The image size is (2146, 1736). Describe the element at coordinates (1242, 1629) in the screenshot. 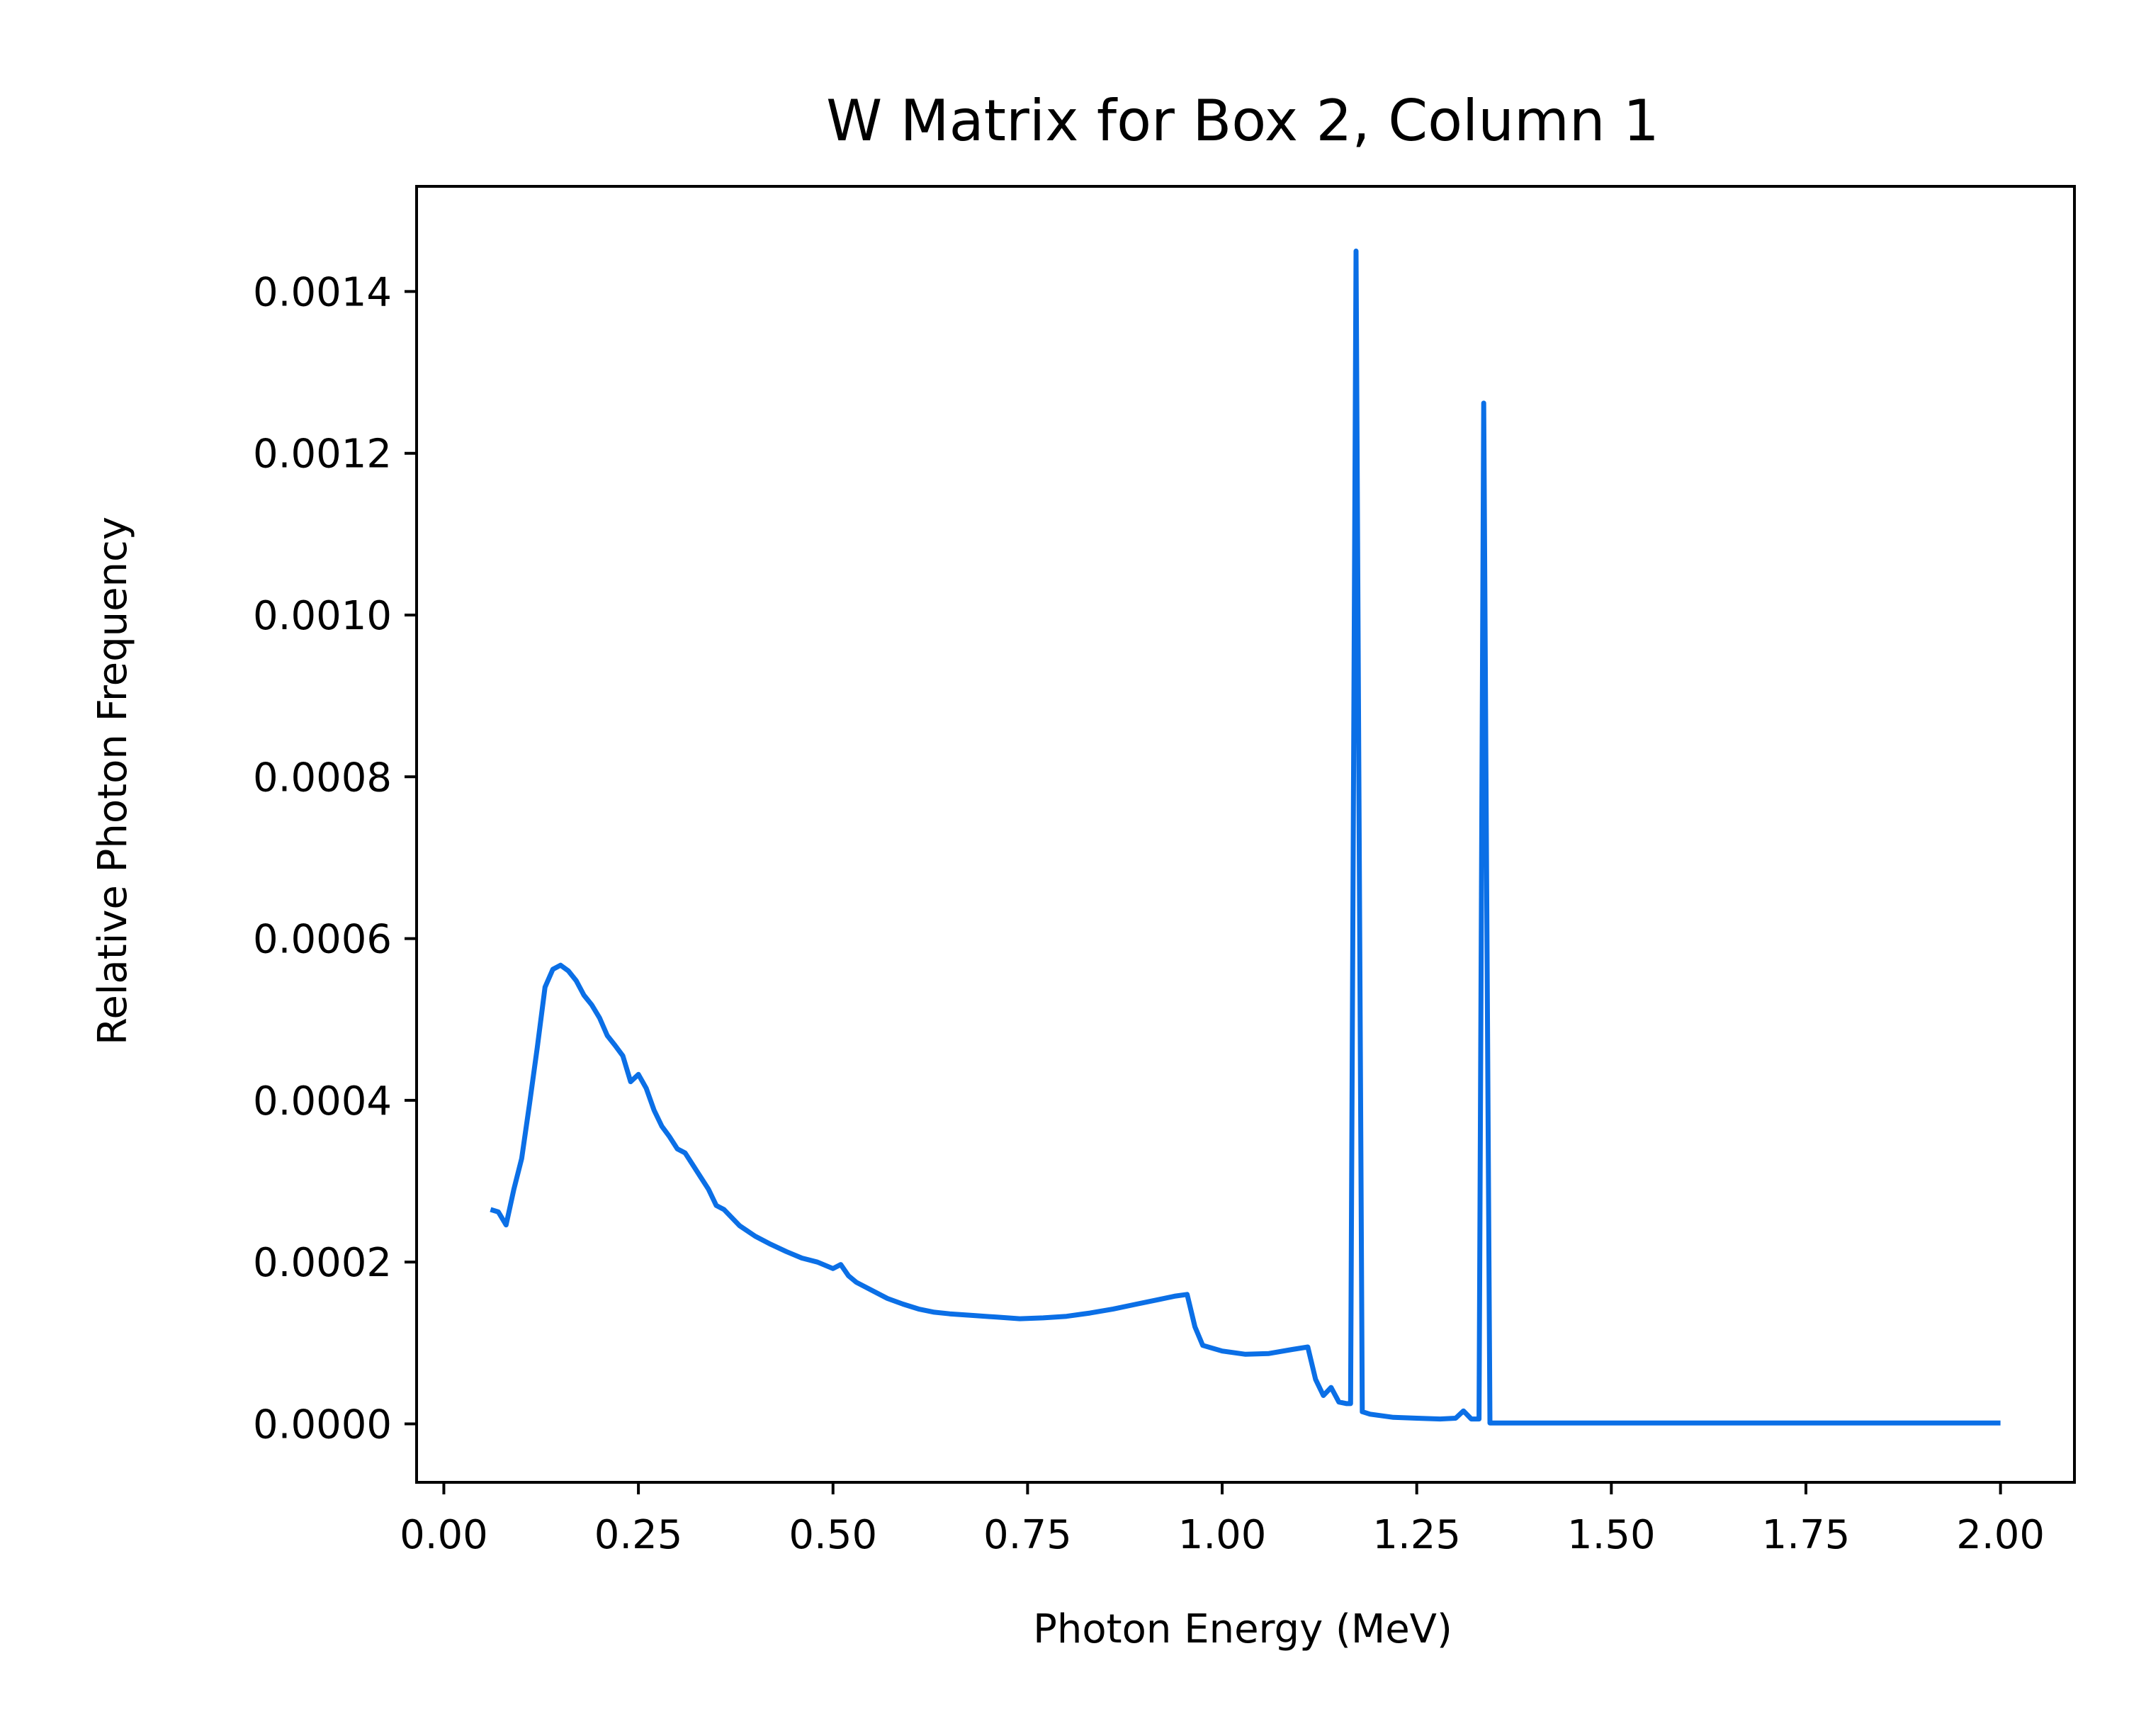

I see `x-axis-label: Photon Energy (MeV)` at that location.